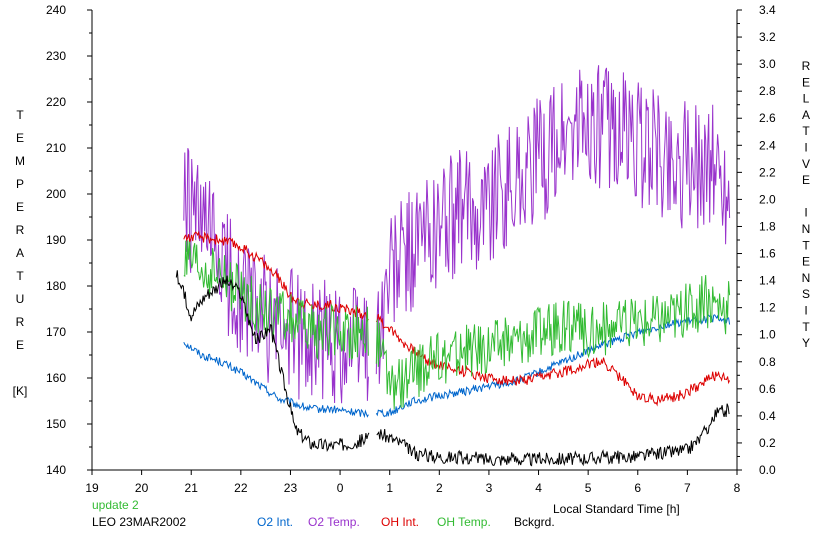 Image resolution: width=828 pixels, height=535 pixels. Describe the element at coordinates (534, 522) in the screenshot. I see `legend-entry: Bckgrd.` at that location.